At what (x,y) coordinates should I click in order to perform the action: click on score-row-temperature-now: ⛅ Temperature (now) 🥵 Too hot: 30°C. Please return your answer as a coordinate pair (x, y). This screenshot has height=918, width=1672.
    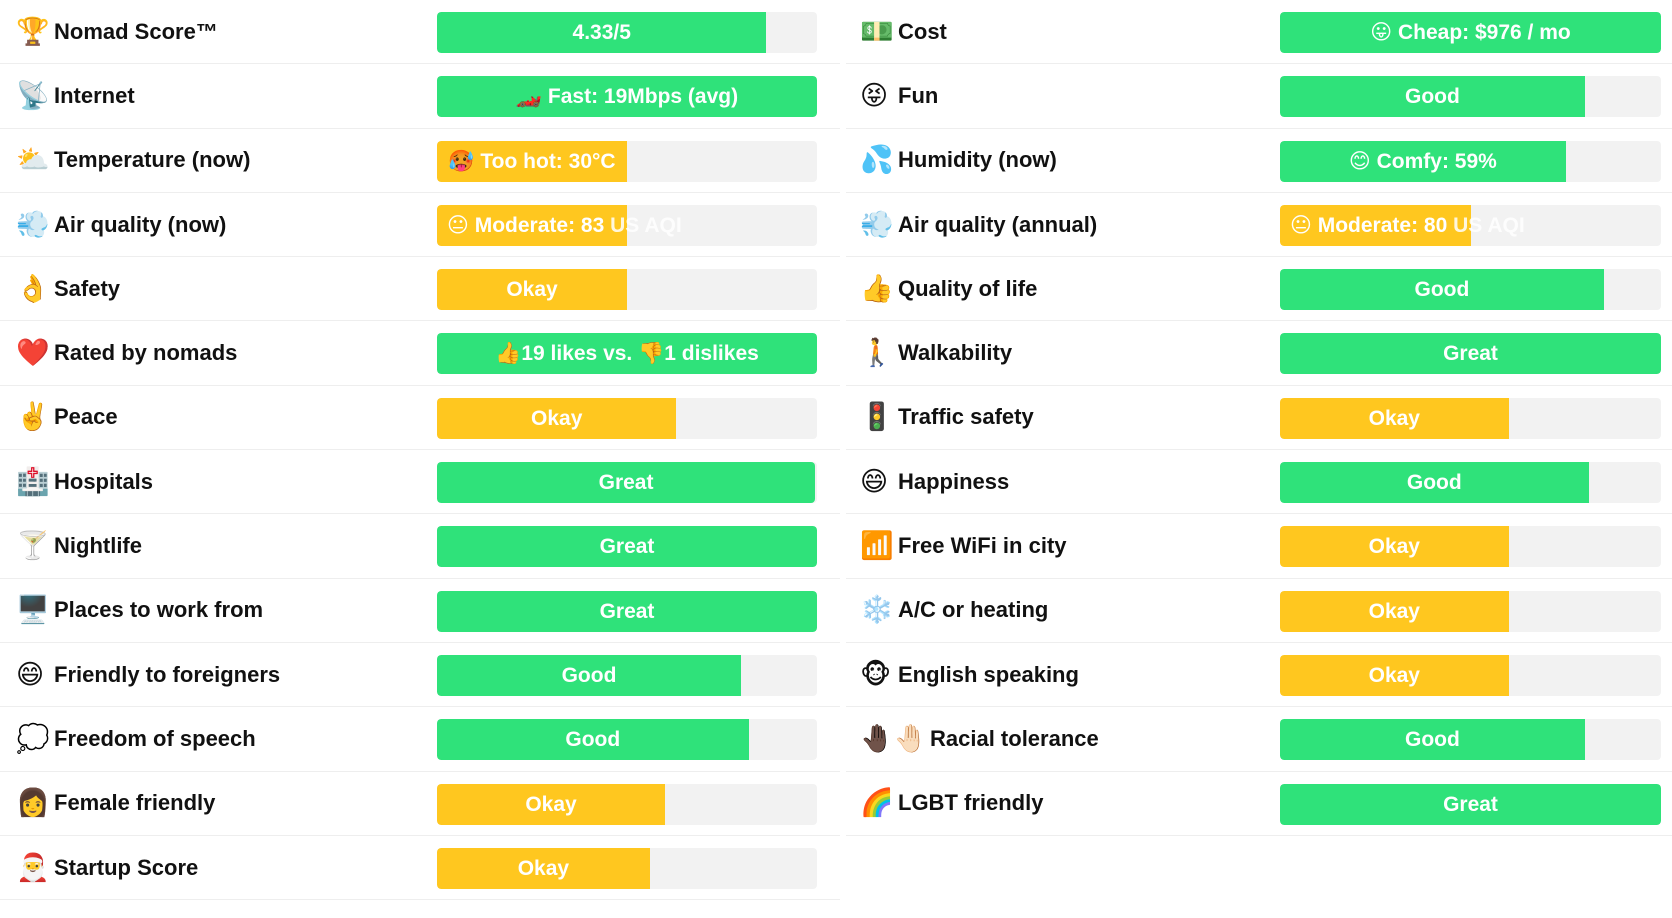
    Looking at the image, I should click on (420, 161).